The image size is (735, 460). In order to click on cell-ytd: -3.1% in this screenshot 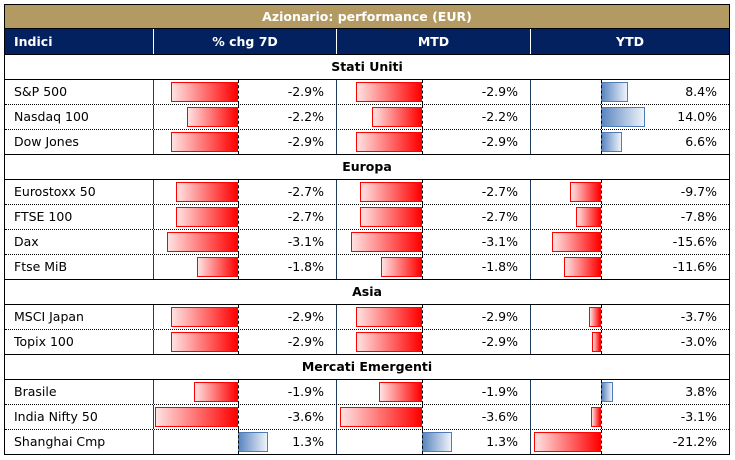, I will do `click(630, 417)`.